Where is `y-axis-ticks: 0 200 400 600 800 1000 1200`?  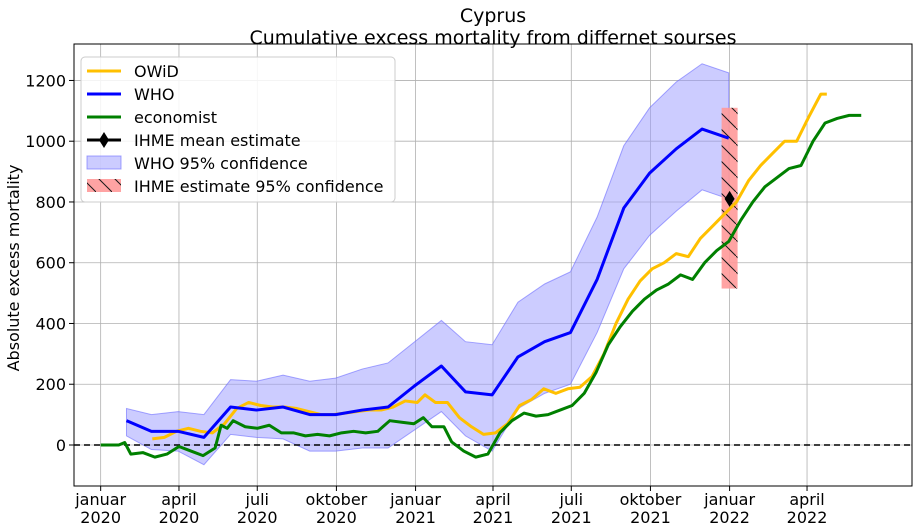
y-axis-ticks: 0 200 400 600 800 1000 1200 is located at coordinates (49, 263).